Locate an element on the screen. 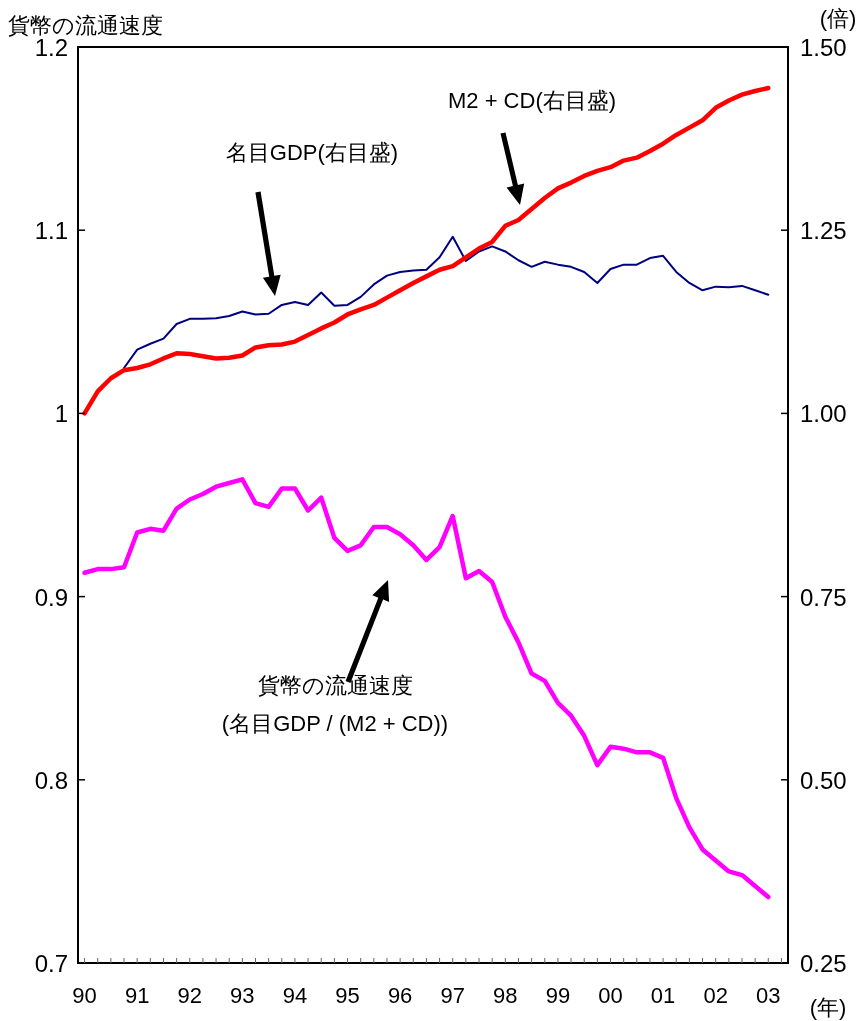 The width and height of the screenshot is (861, 1021). x-tick-label: 91 is located at coordinates (137, 995).